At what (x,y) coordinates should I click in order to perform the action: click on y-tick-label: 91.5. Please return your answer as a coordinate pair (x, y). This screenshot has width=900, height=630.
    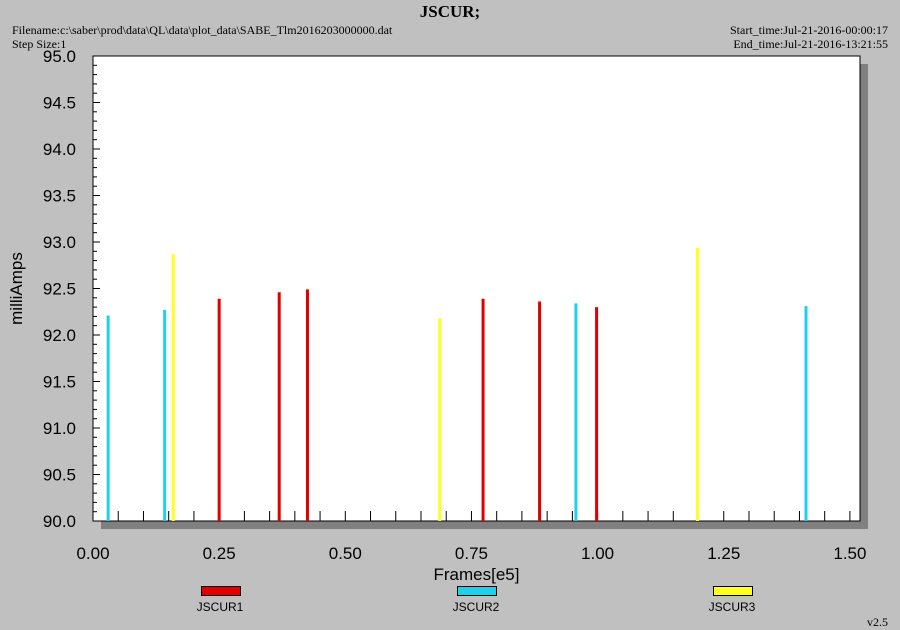
    Looking at the image, I should click on (59, 382).